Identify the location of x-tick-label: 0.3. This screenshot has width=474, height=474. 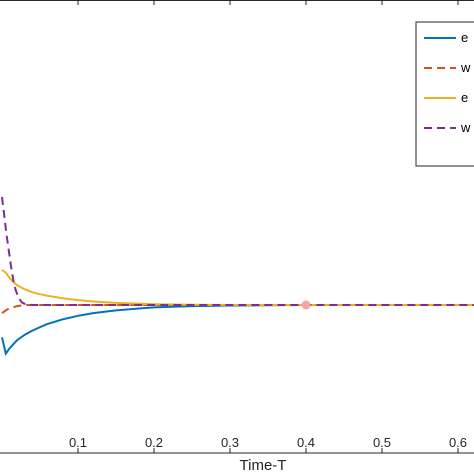
(230, 442).